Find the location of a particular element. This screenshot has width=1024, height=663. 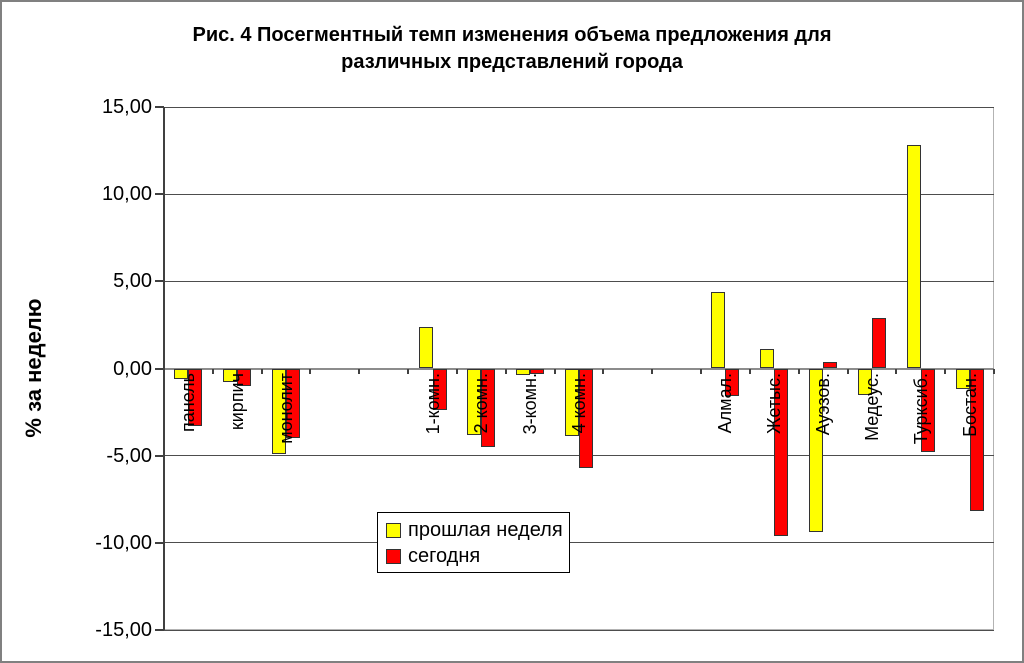

legend-swatch-today-icon is located at coordinates (393, 556).